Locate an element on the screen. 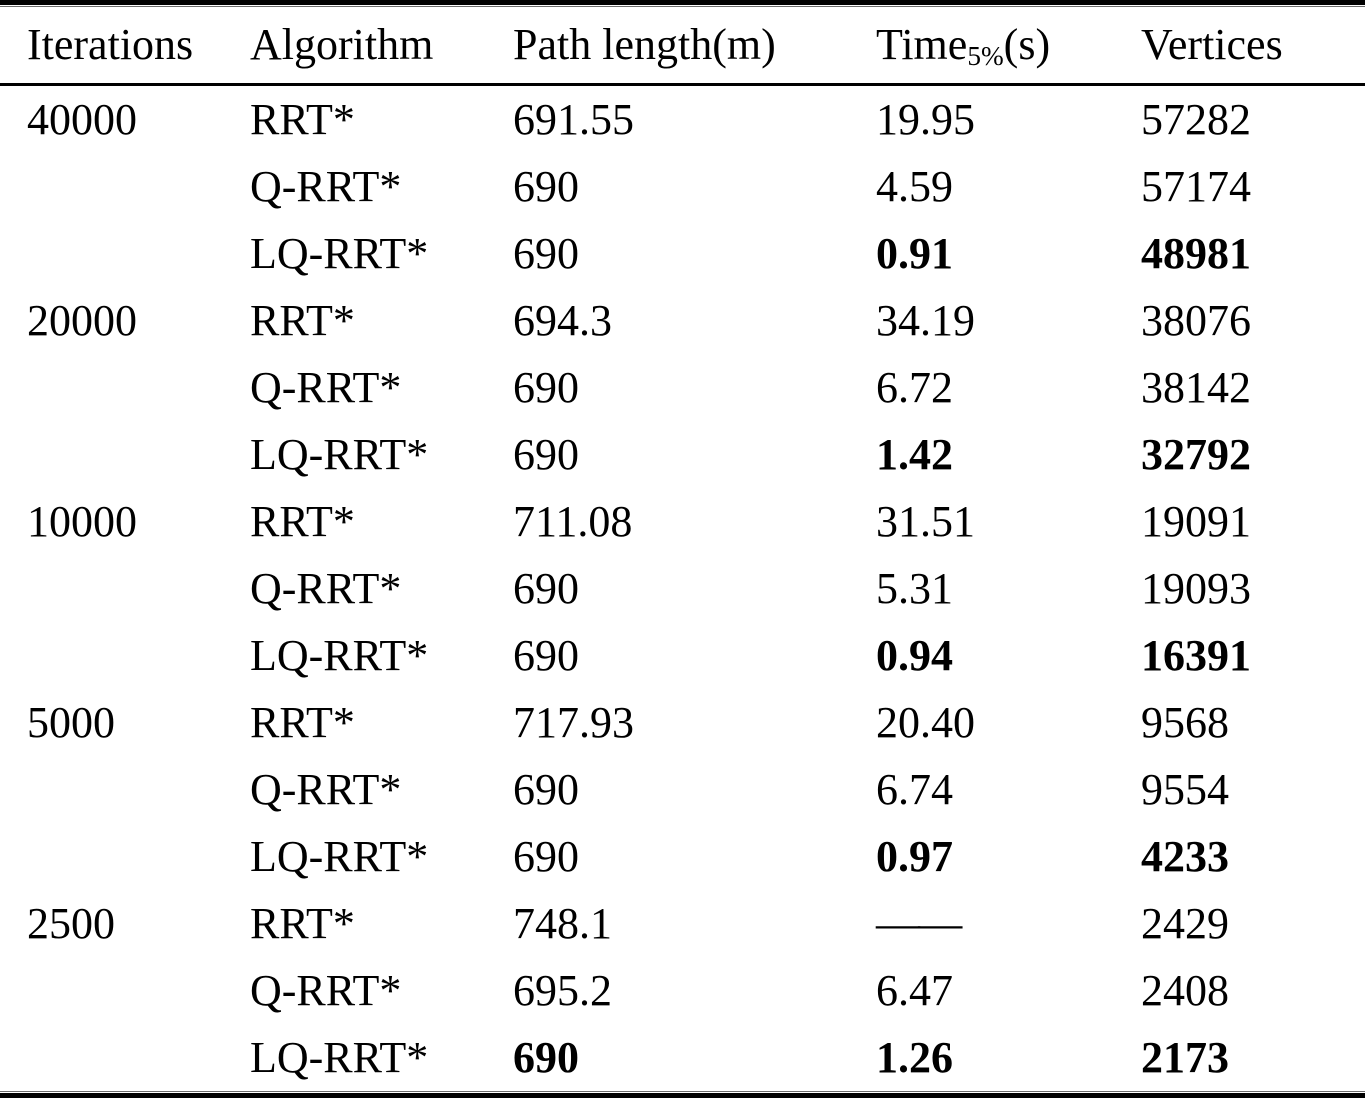 The height and width of the screenshot is (1104, 1365). table-row: Q-RRT* 690 6.72 38142 is located at coordinates (682, 387).